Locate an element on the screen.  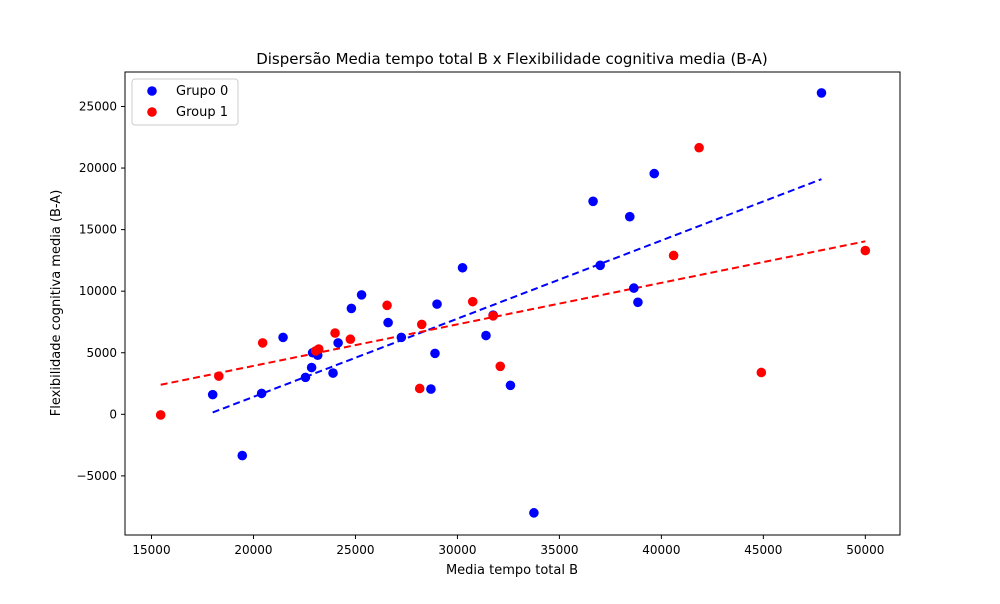
y-axis-label: Flexibilidade cognitiva media (B-A) is located at coordinates (56, 303).